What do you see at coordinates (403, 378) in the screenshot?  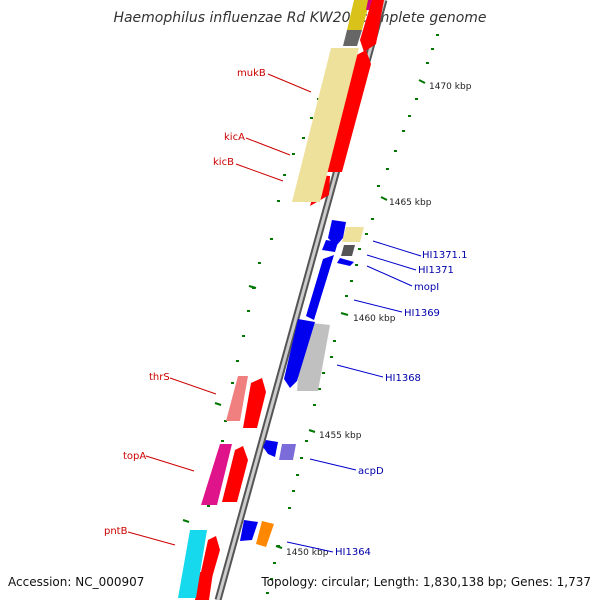 I see `gene-label-hi1368: HI1368` at bounding box center [403, 378].